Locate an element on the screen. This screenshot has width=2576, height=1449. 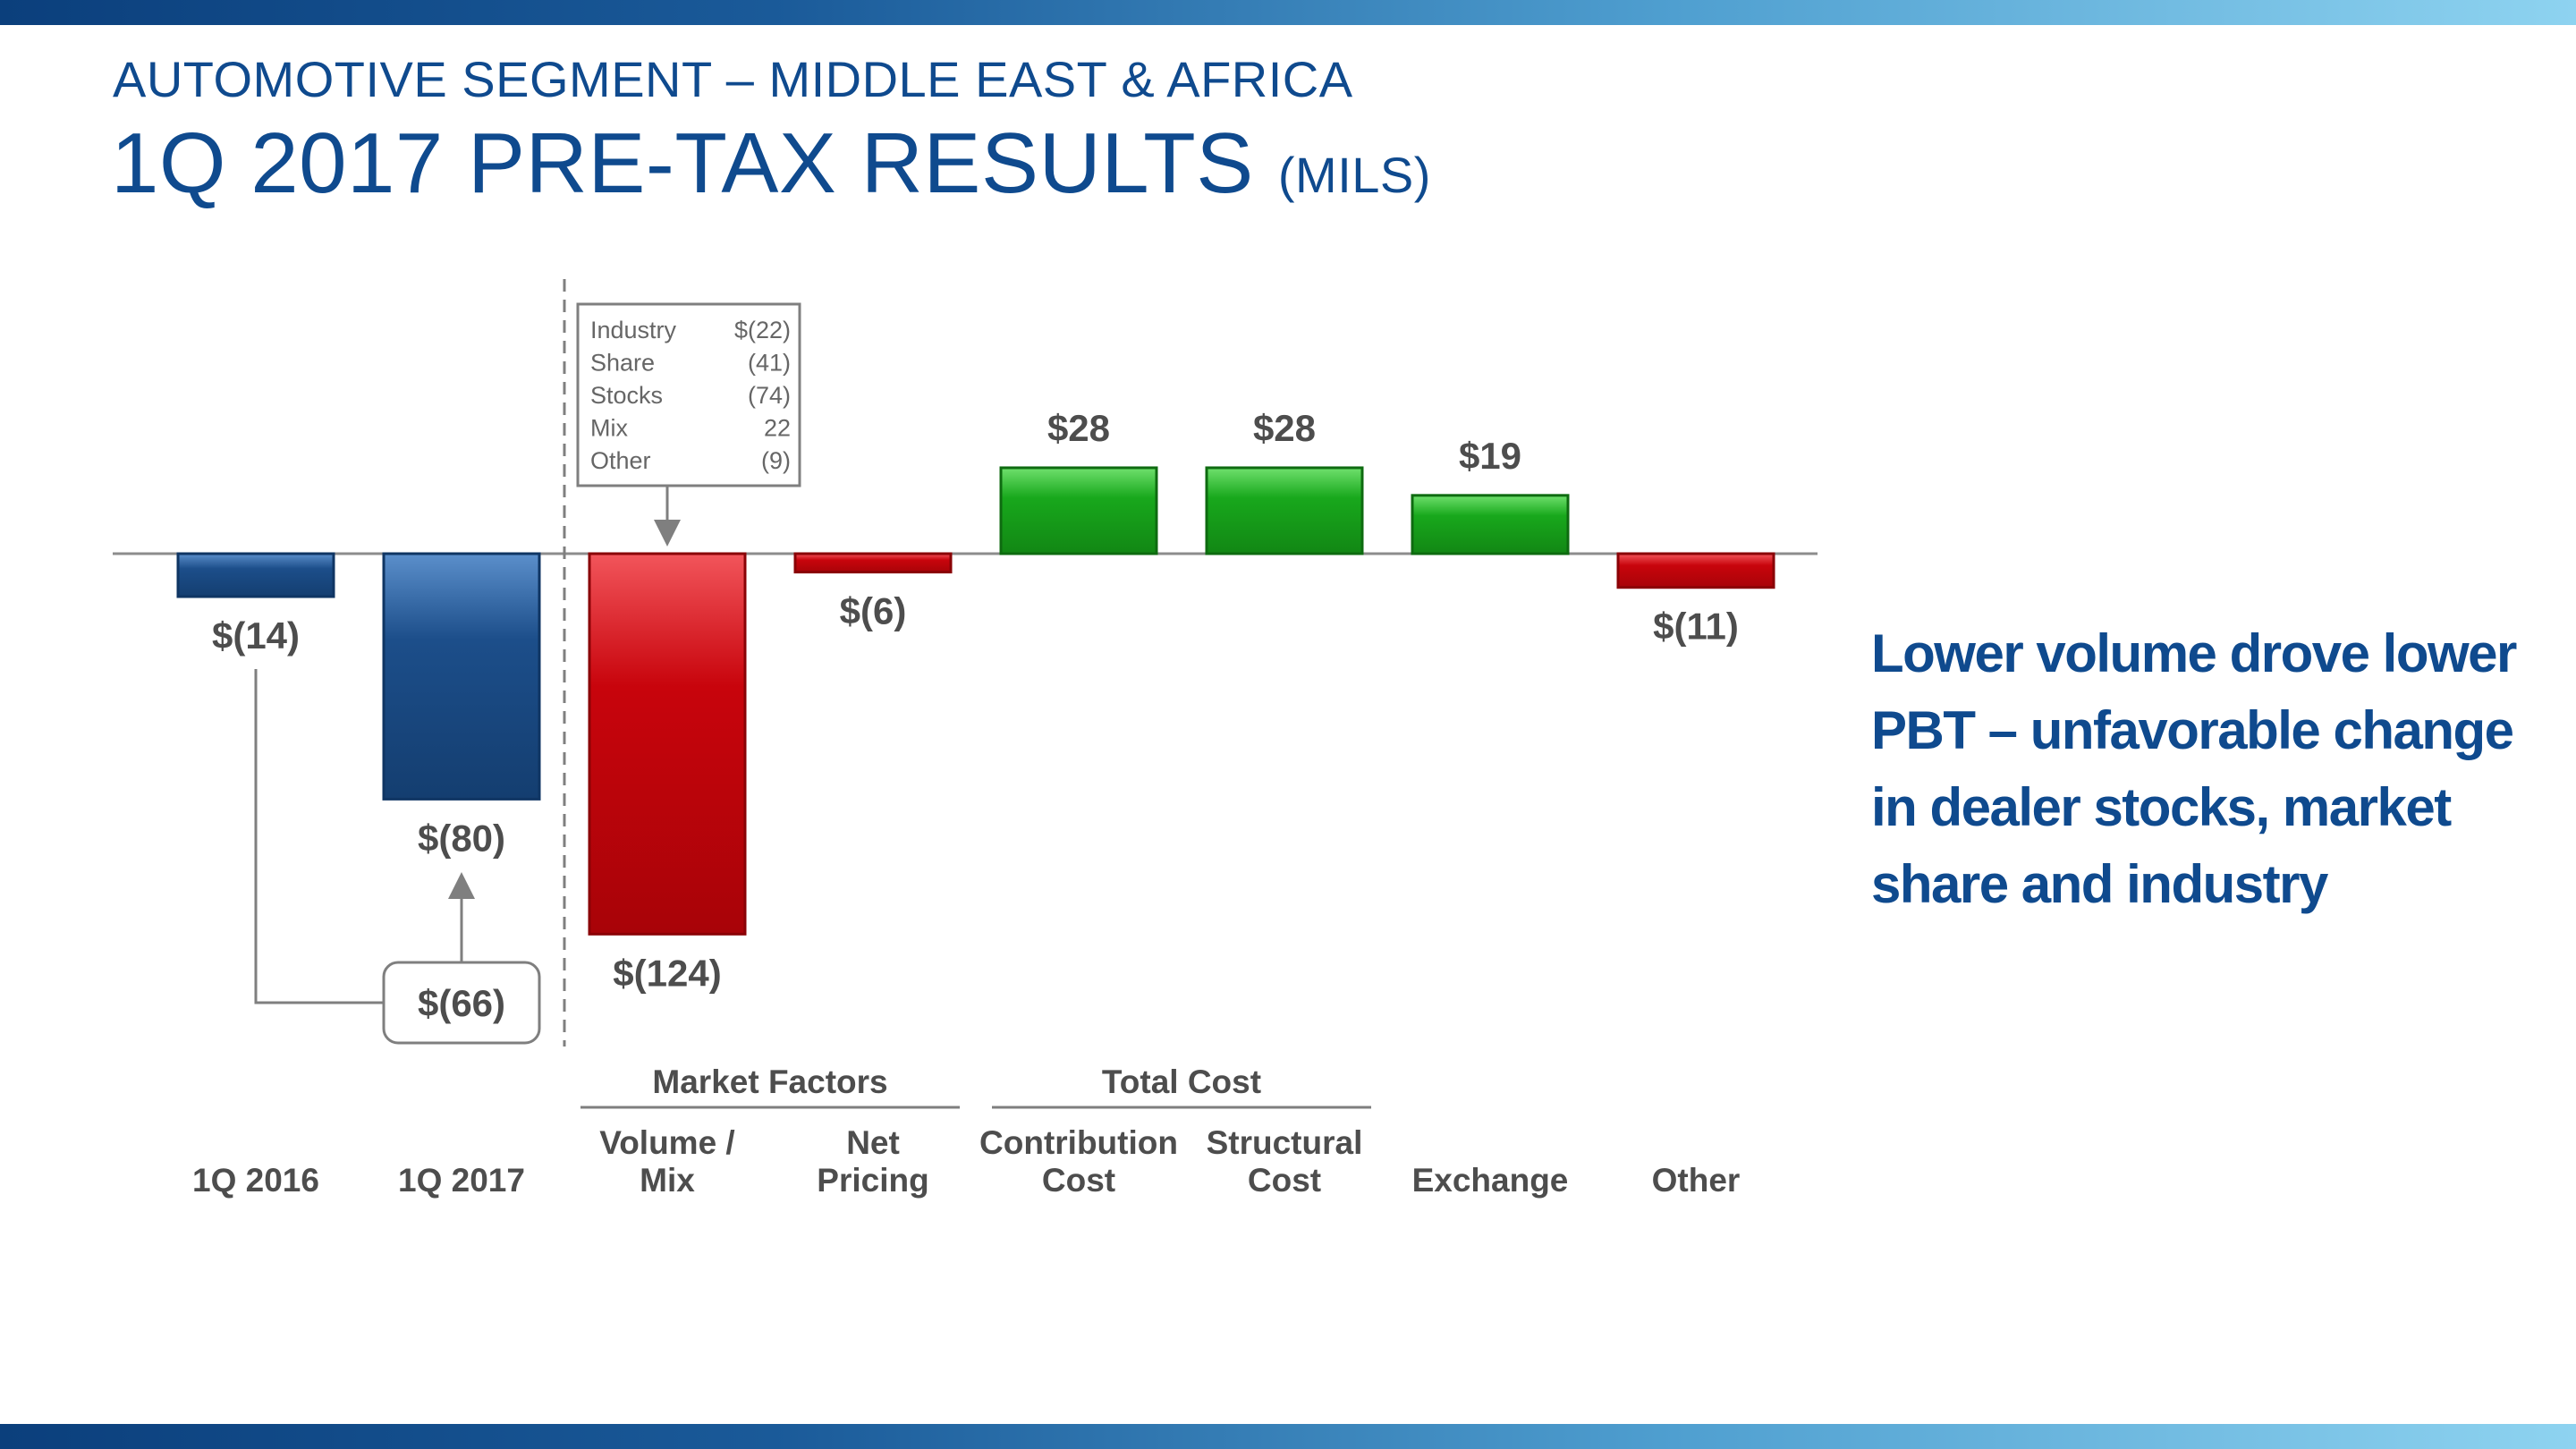
bar-net-pricing is located at coordinates (873, 563).